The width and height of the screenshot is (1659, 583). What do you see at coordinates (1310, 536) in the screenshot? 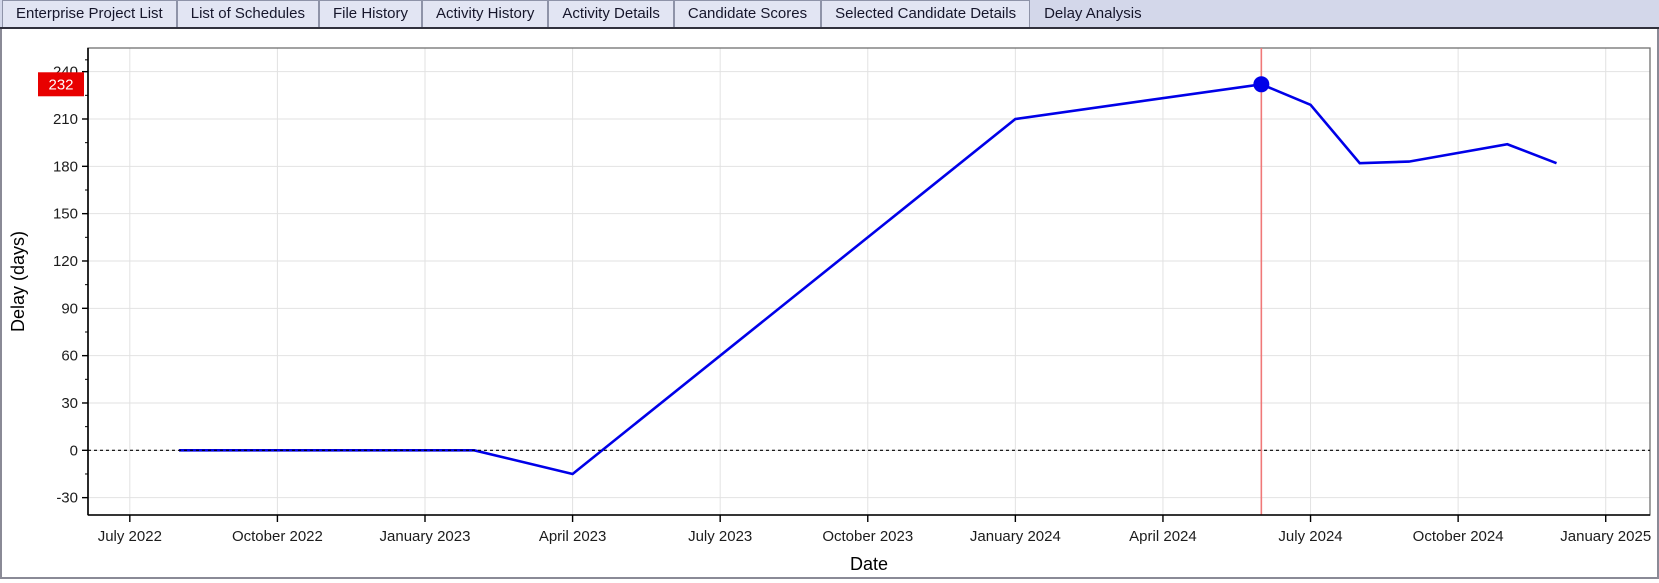
I see `x-tick-label: July 2024` at bounding box center [1310, 536].